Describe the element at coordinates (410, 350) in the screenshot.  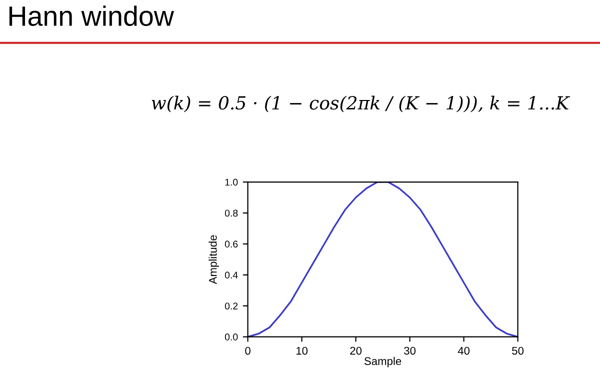
I see `x-tick-label: 30` at that location.